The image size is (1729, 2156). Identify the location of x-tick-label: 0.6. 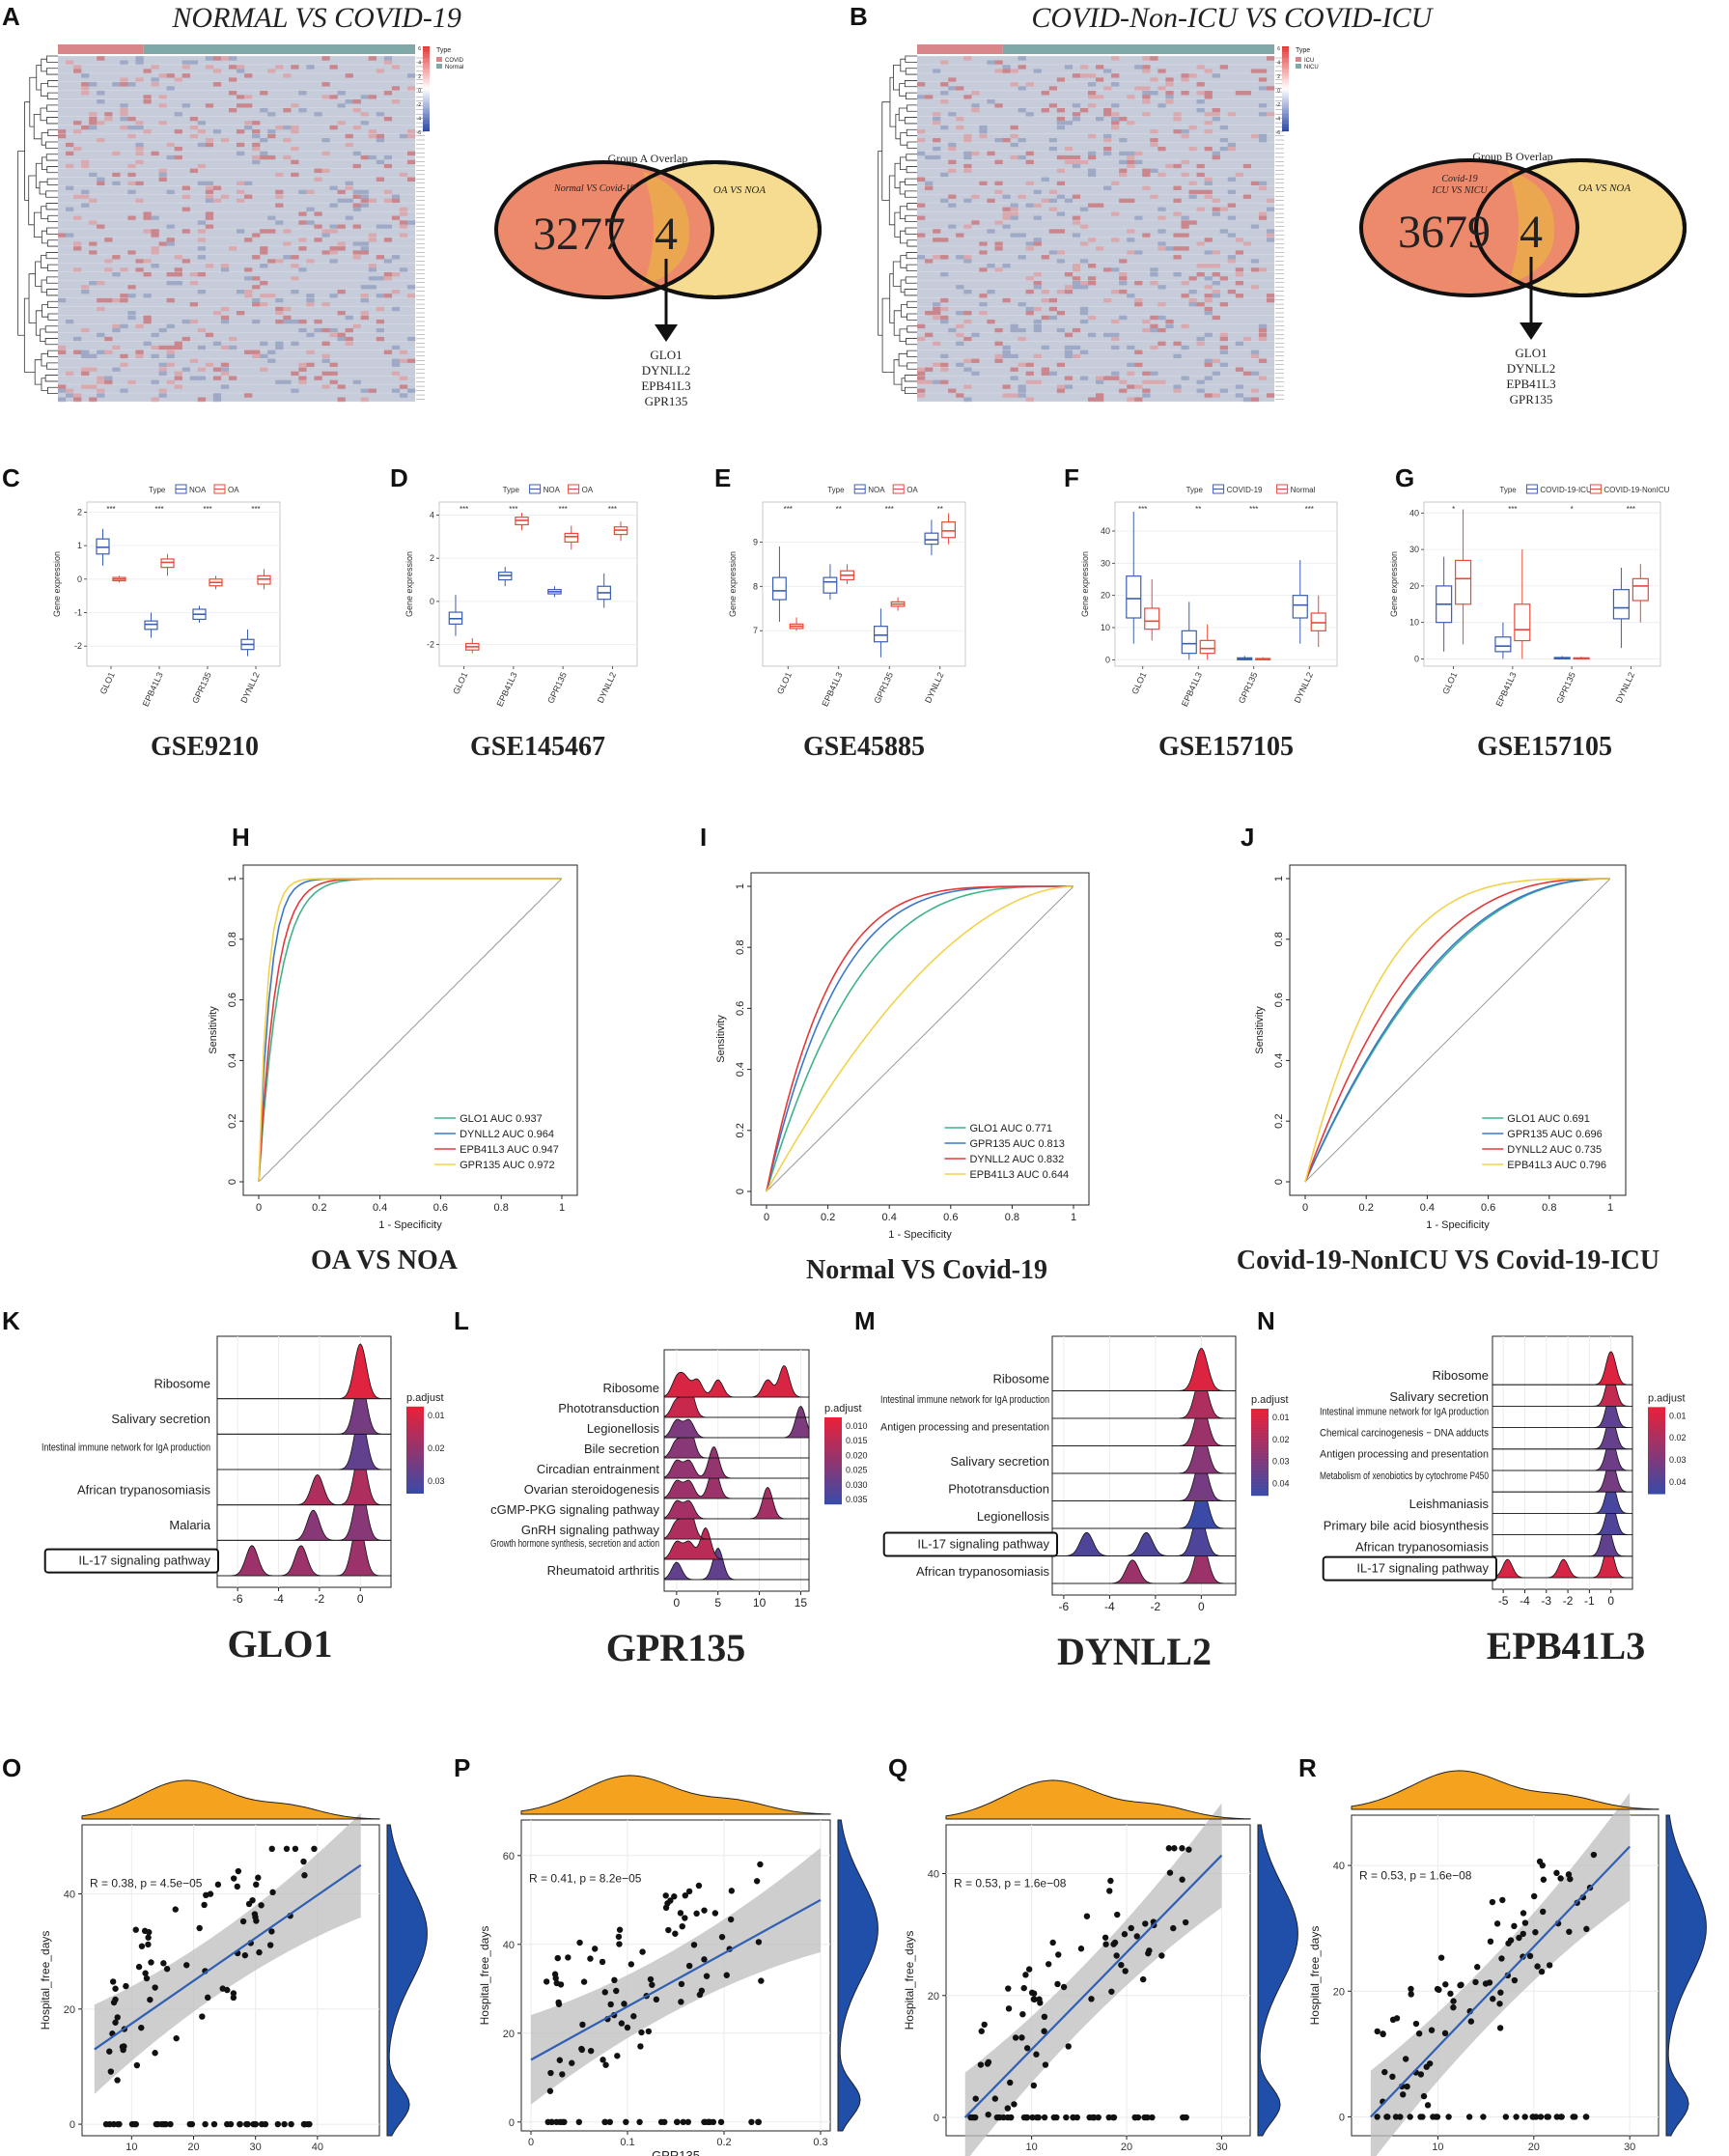
(950, 1217).